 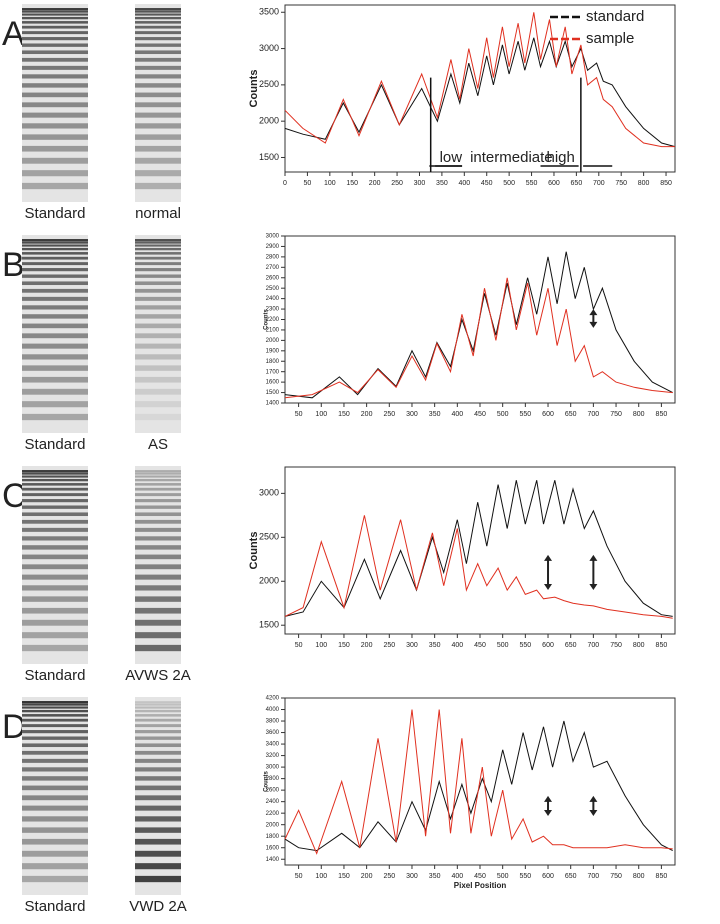 I want to click on x-axis-label: Pixel Position, so click(x=480, y=885).